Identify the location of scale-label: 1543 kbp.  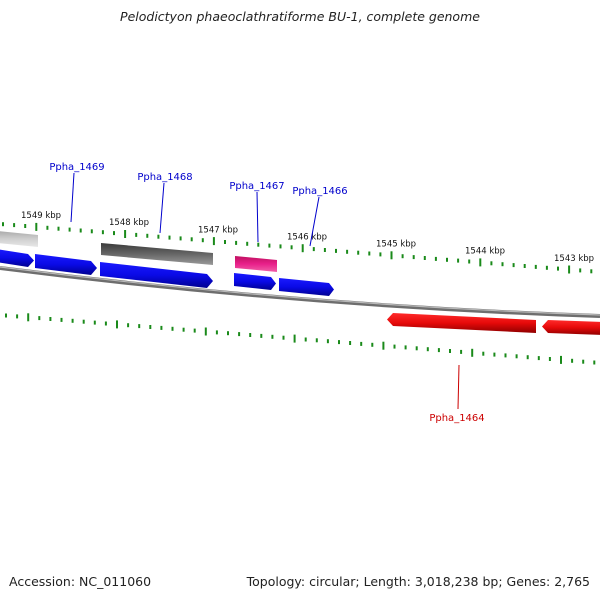
(574, 259).